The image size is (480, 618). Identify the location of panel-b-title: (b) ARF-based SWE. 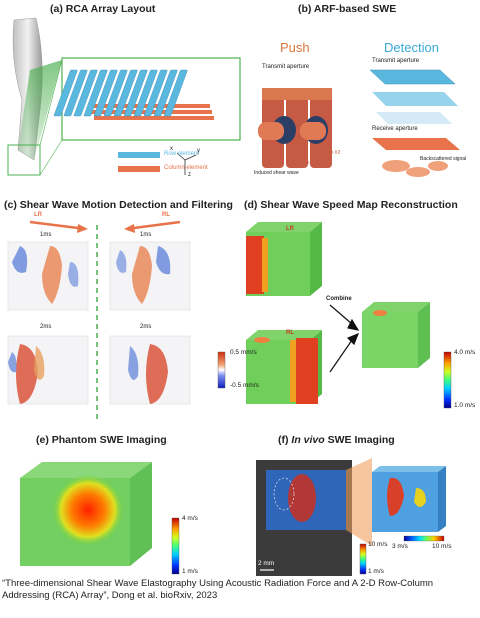
(347, 9).